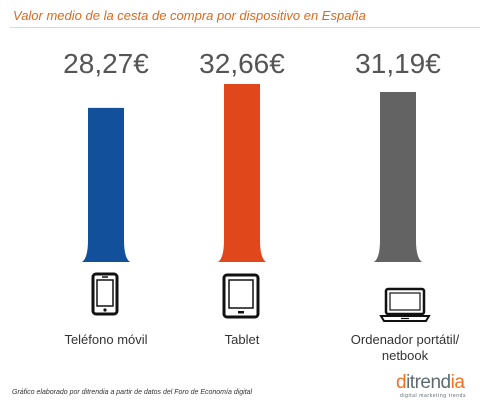 Image resolution: width=500 pixels, height=412 pixels. I want to click on bar-ordenador, so click(398, 177).